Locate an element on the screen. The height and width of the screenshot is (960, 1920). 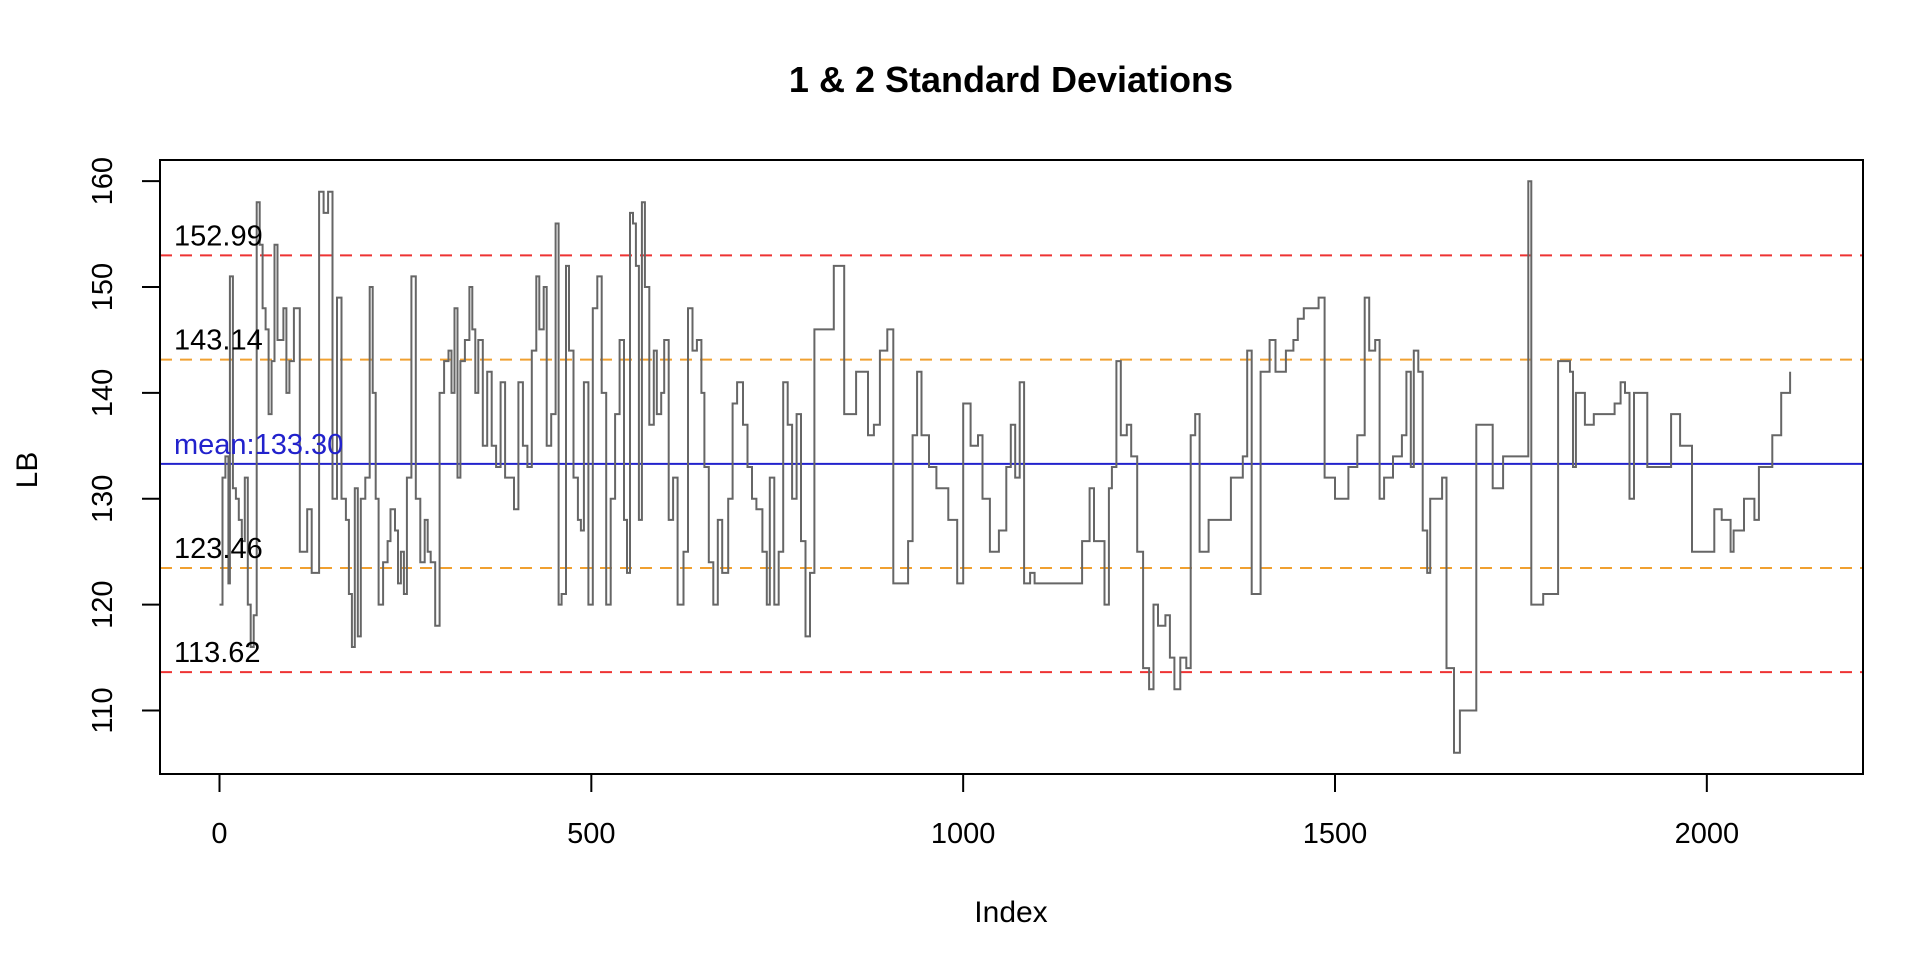
x-tick-label-3: 1500 is located at coordinates (1335, 834).